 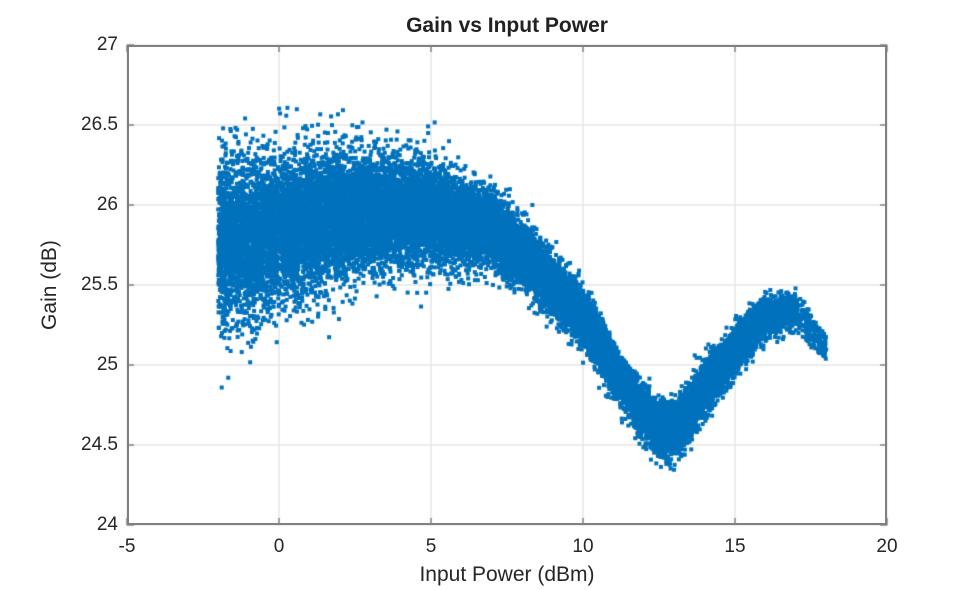 What do you see at coordinates (99, 444) in the screenshot?
I see `y-tick-label: 24.5` at bounding box center [99, 444].